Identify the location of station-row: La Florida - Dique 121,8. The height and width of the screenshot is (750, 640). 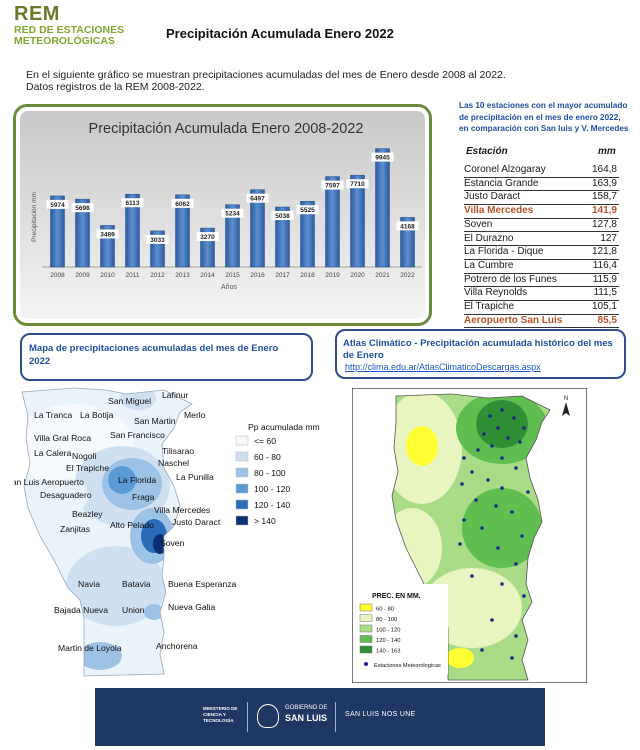
(541, 253).